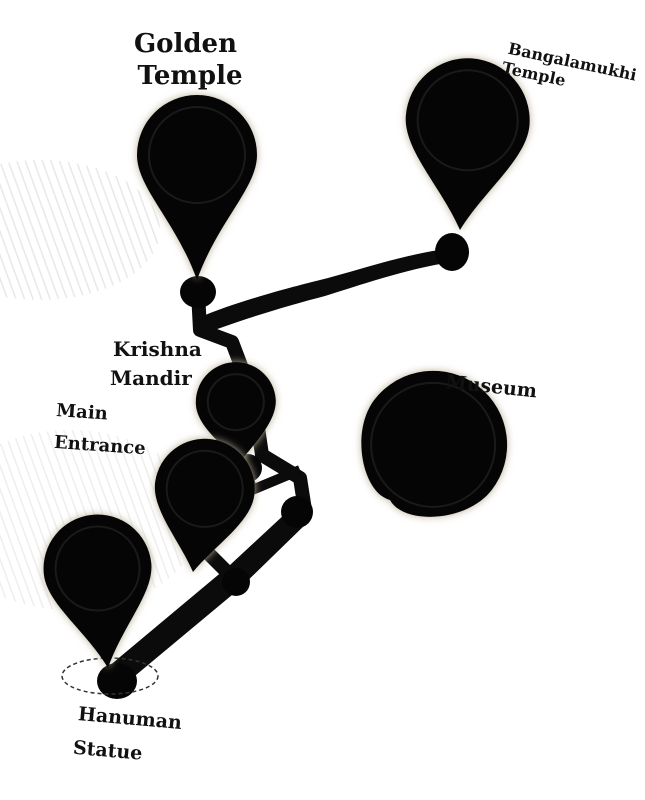 Image resolution: width=645 pixels, height=800 pixels. I want to click on main-entrance-label: Main Entrance, so click(100, 429).